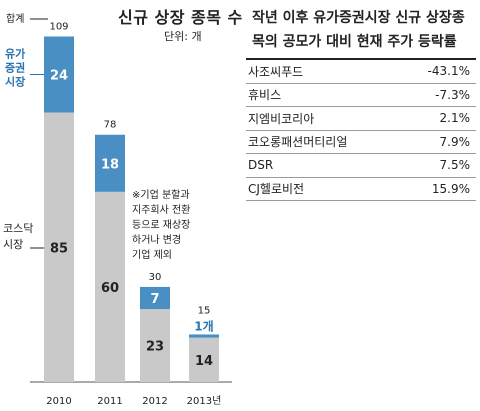 The height and width of the screenshot is (411, 480). What do you see at coordinates (161, 195) in the screenshot?
I see `footnote-line: ※기업 분할과` at bounding box center [161, 195].